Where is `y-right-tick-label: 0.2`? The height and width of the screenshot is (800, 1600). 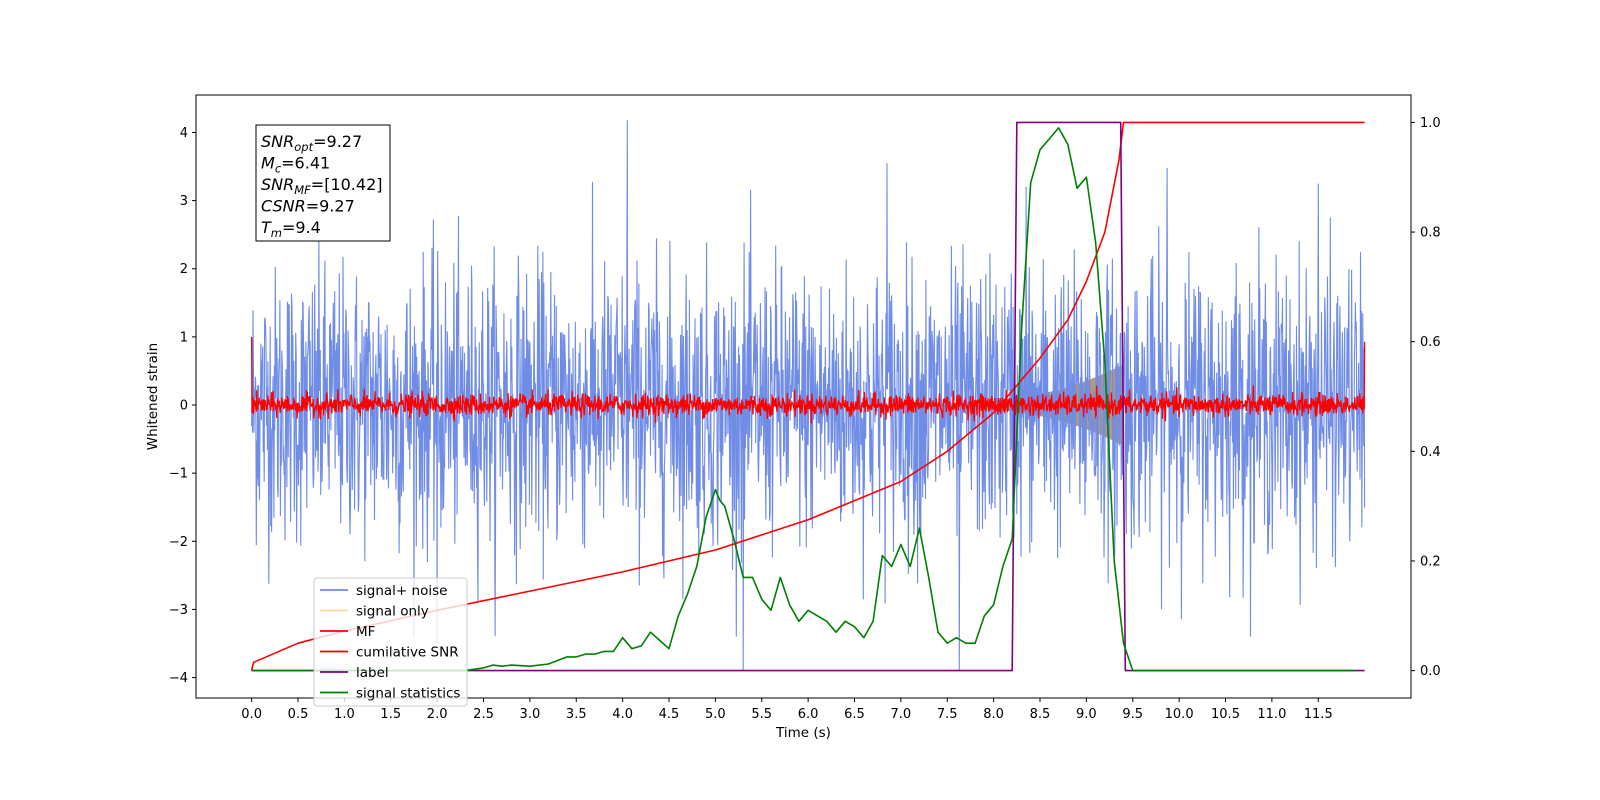
y-right-tick-label: 0.2 is located at coordinates (1430, 561).